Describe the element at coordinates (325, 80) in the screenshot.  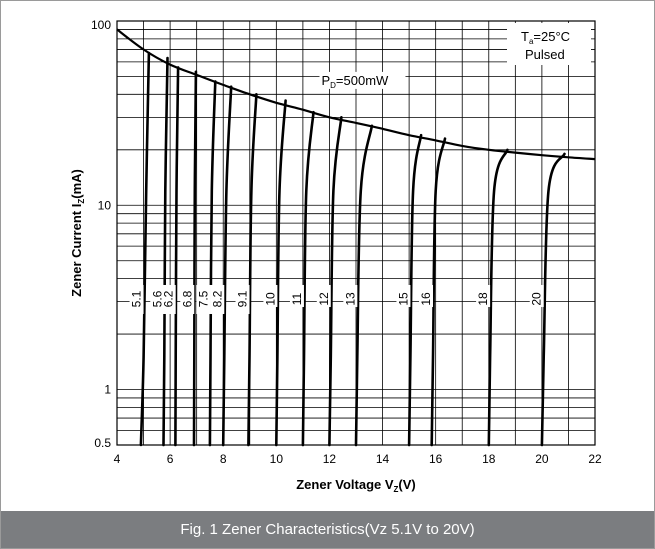
I see `power-limit-symbol: P` at that location.